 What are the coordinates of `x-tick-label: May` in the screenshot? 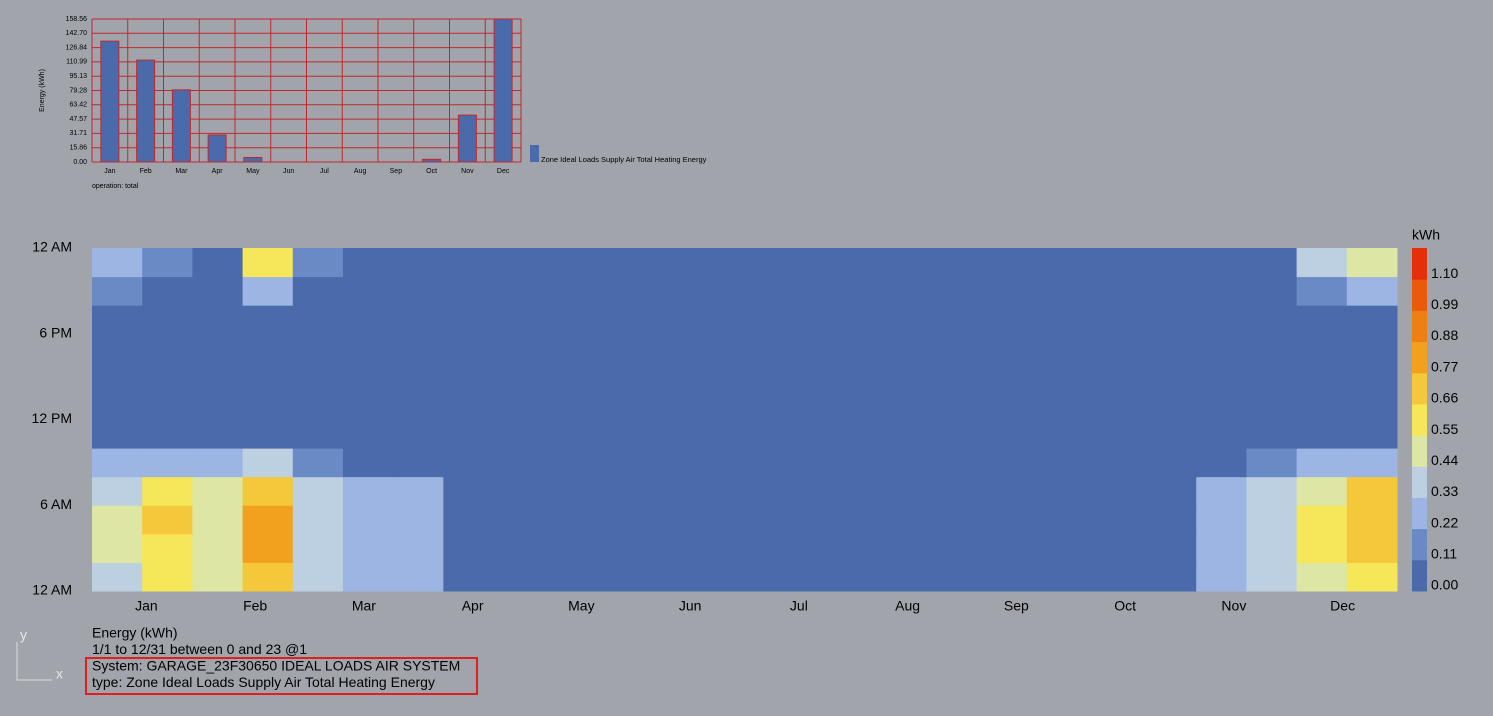 It's located at (581, 606).